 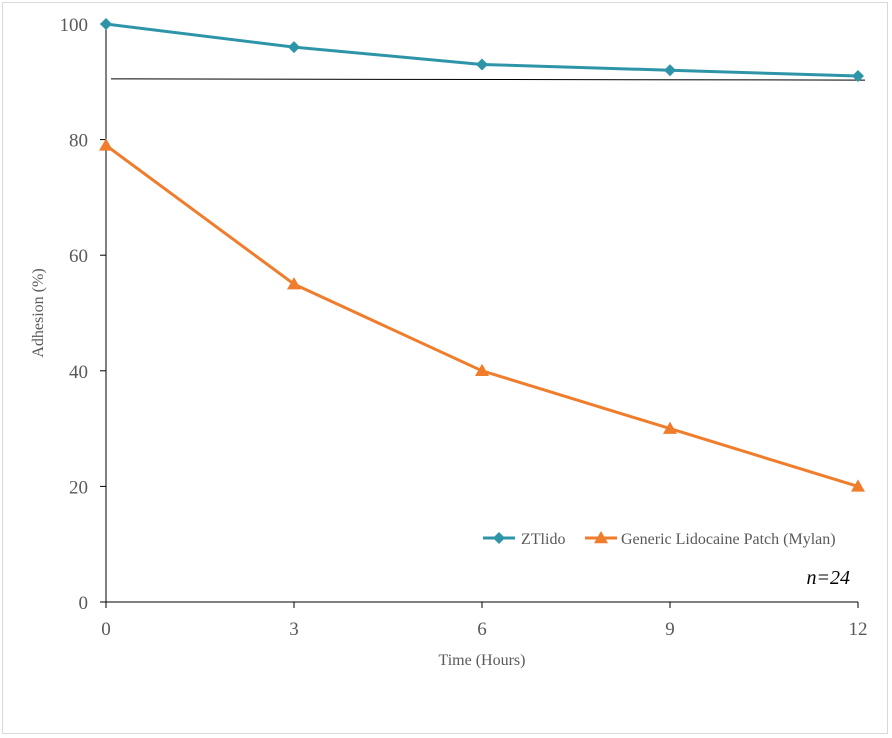 I want to click on y-tick-label: 40, so click(x=78, y=372).